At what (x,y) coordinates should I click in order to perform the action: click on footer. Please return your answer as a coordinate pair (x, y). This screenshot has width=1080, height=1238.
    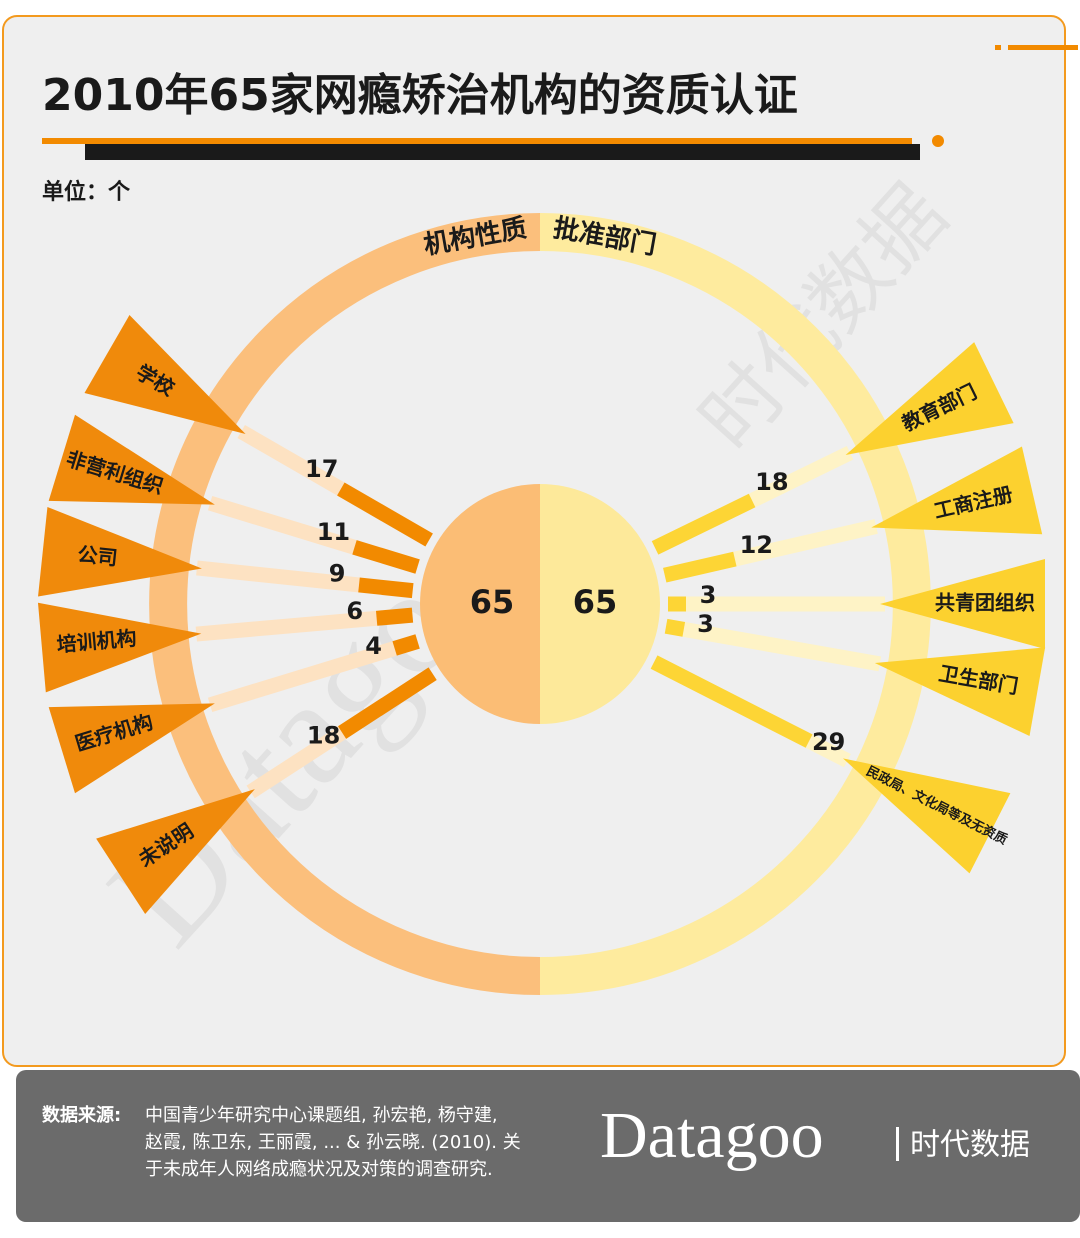
    Looking at the image, I should click on (548, 1146).